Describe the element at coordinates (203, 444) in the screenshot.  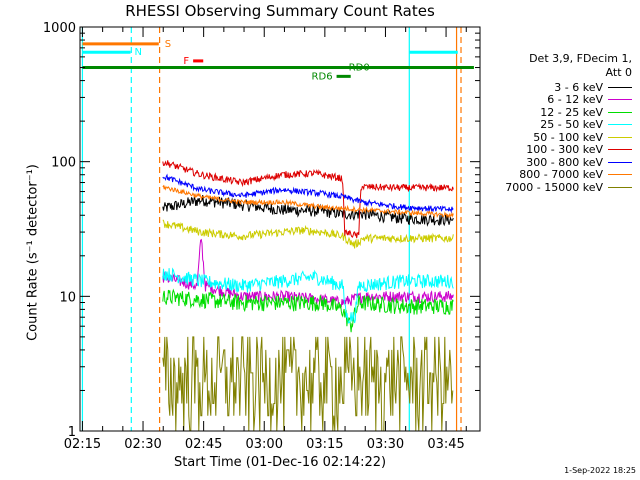
I see `x-tick-label: 02:45` at that location.